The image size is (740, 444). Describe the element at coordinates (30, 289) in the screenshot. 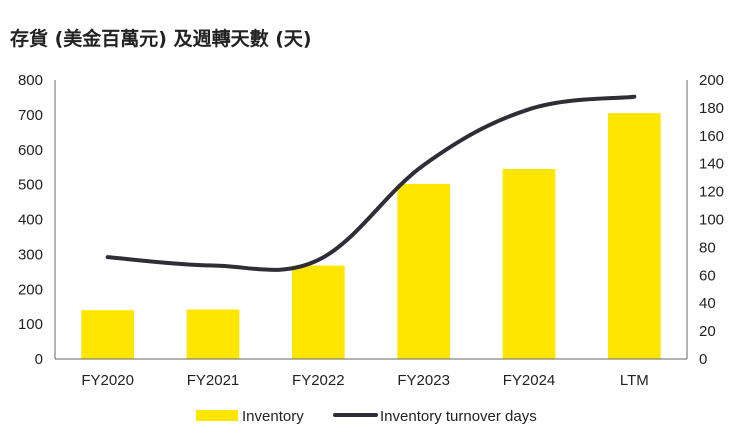

I see `y-tick-left-200: 200` at that location.